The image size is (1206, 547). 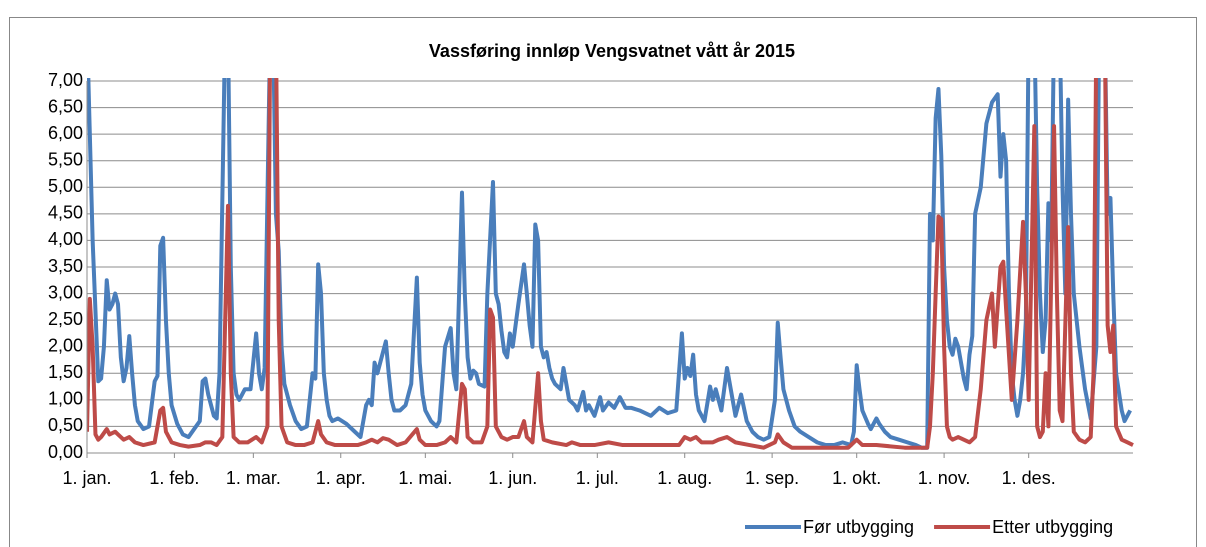 What do you see at coordinates (65, 213) in the screenshot?
I see `y-tick-label: 4,50` at bounding box center [65, 213].